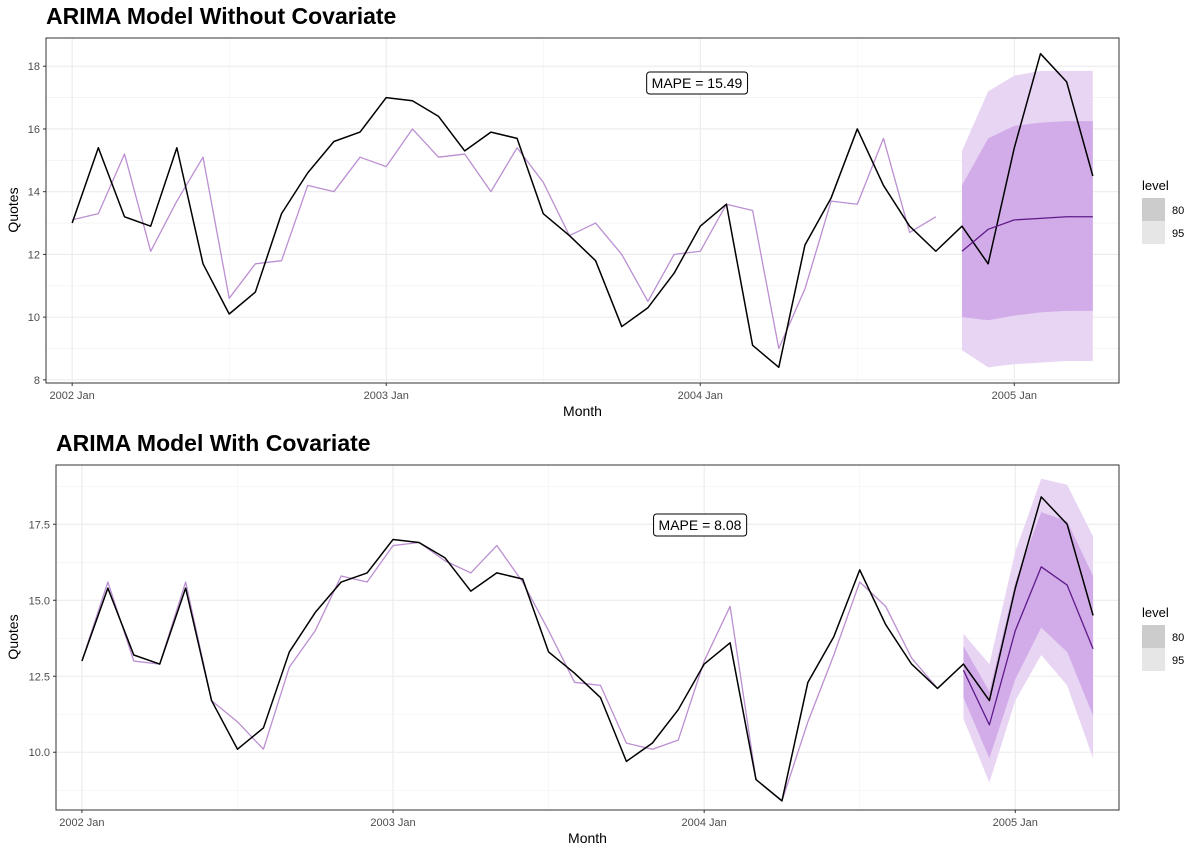 Image resolution: width=1200 pixels, height=854 pixels. Describe the element at coordinates (39, 601) in the screenshot. I see `y-tick-label: 15.0` at that location.